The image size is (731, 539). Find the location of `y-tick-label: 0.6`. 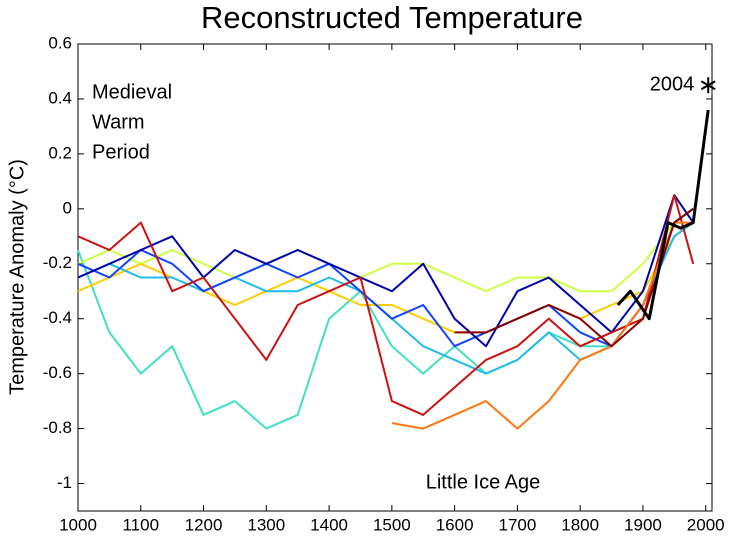

y-tick-label: 0.6 is located at coordinates (60, 42).